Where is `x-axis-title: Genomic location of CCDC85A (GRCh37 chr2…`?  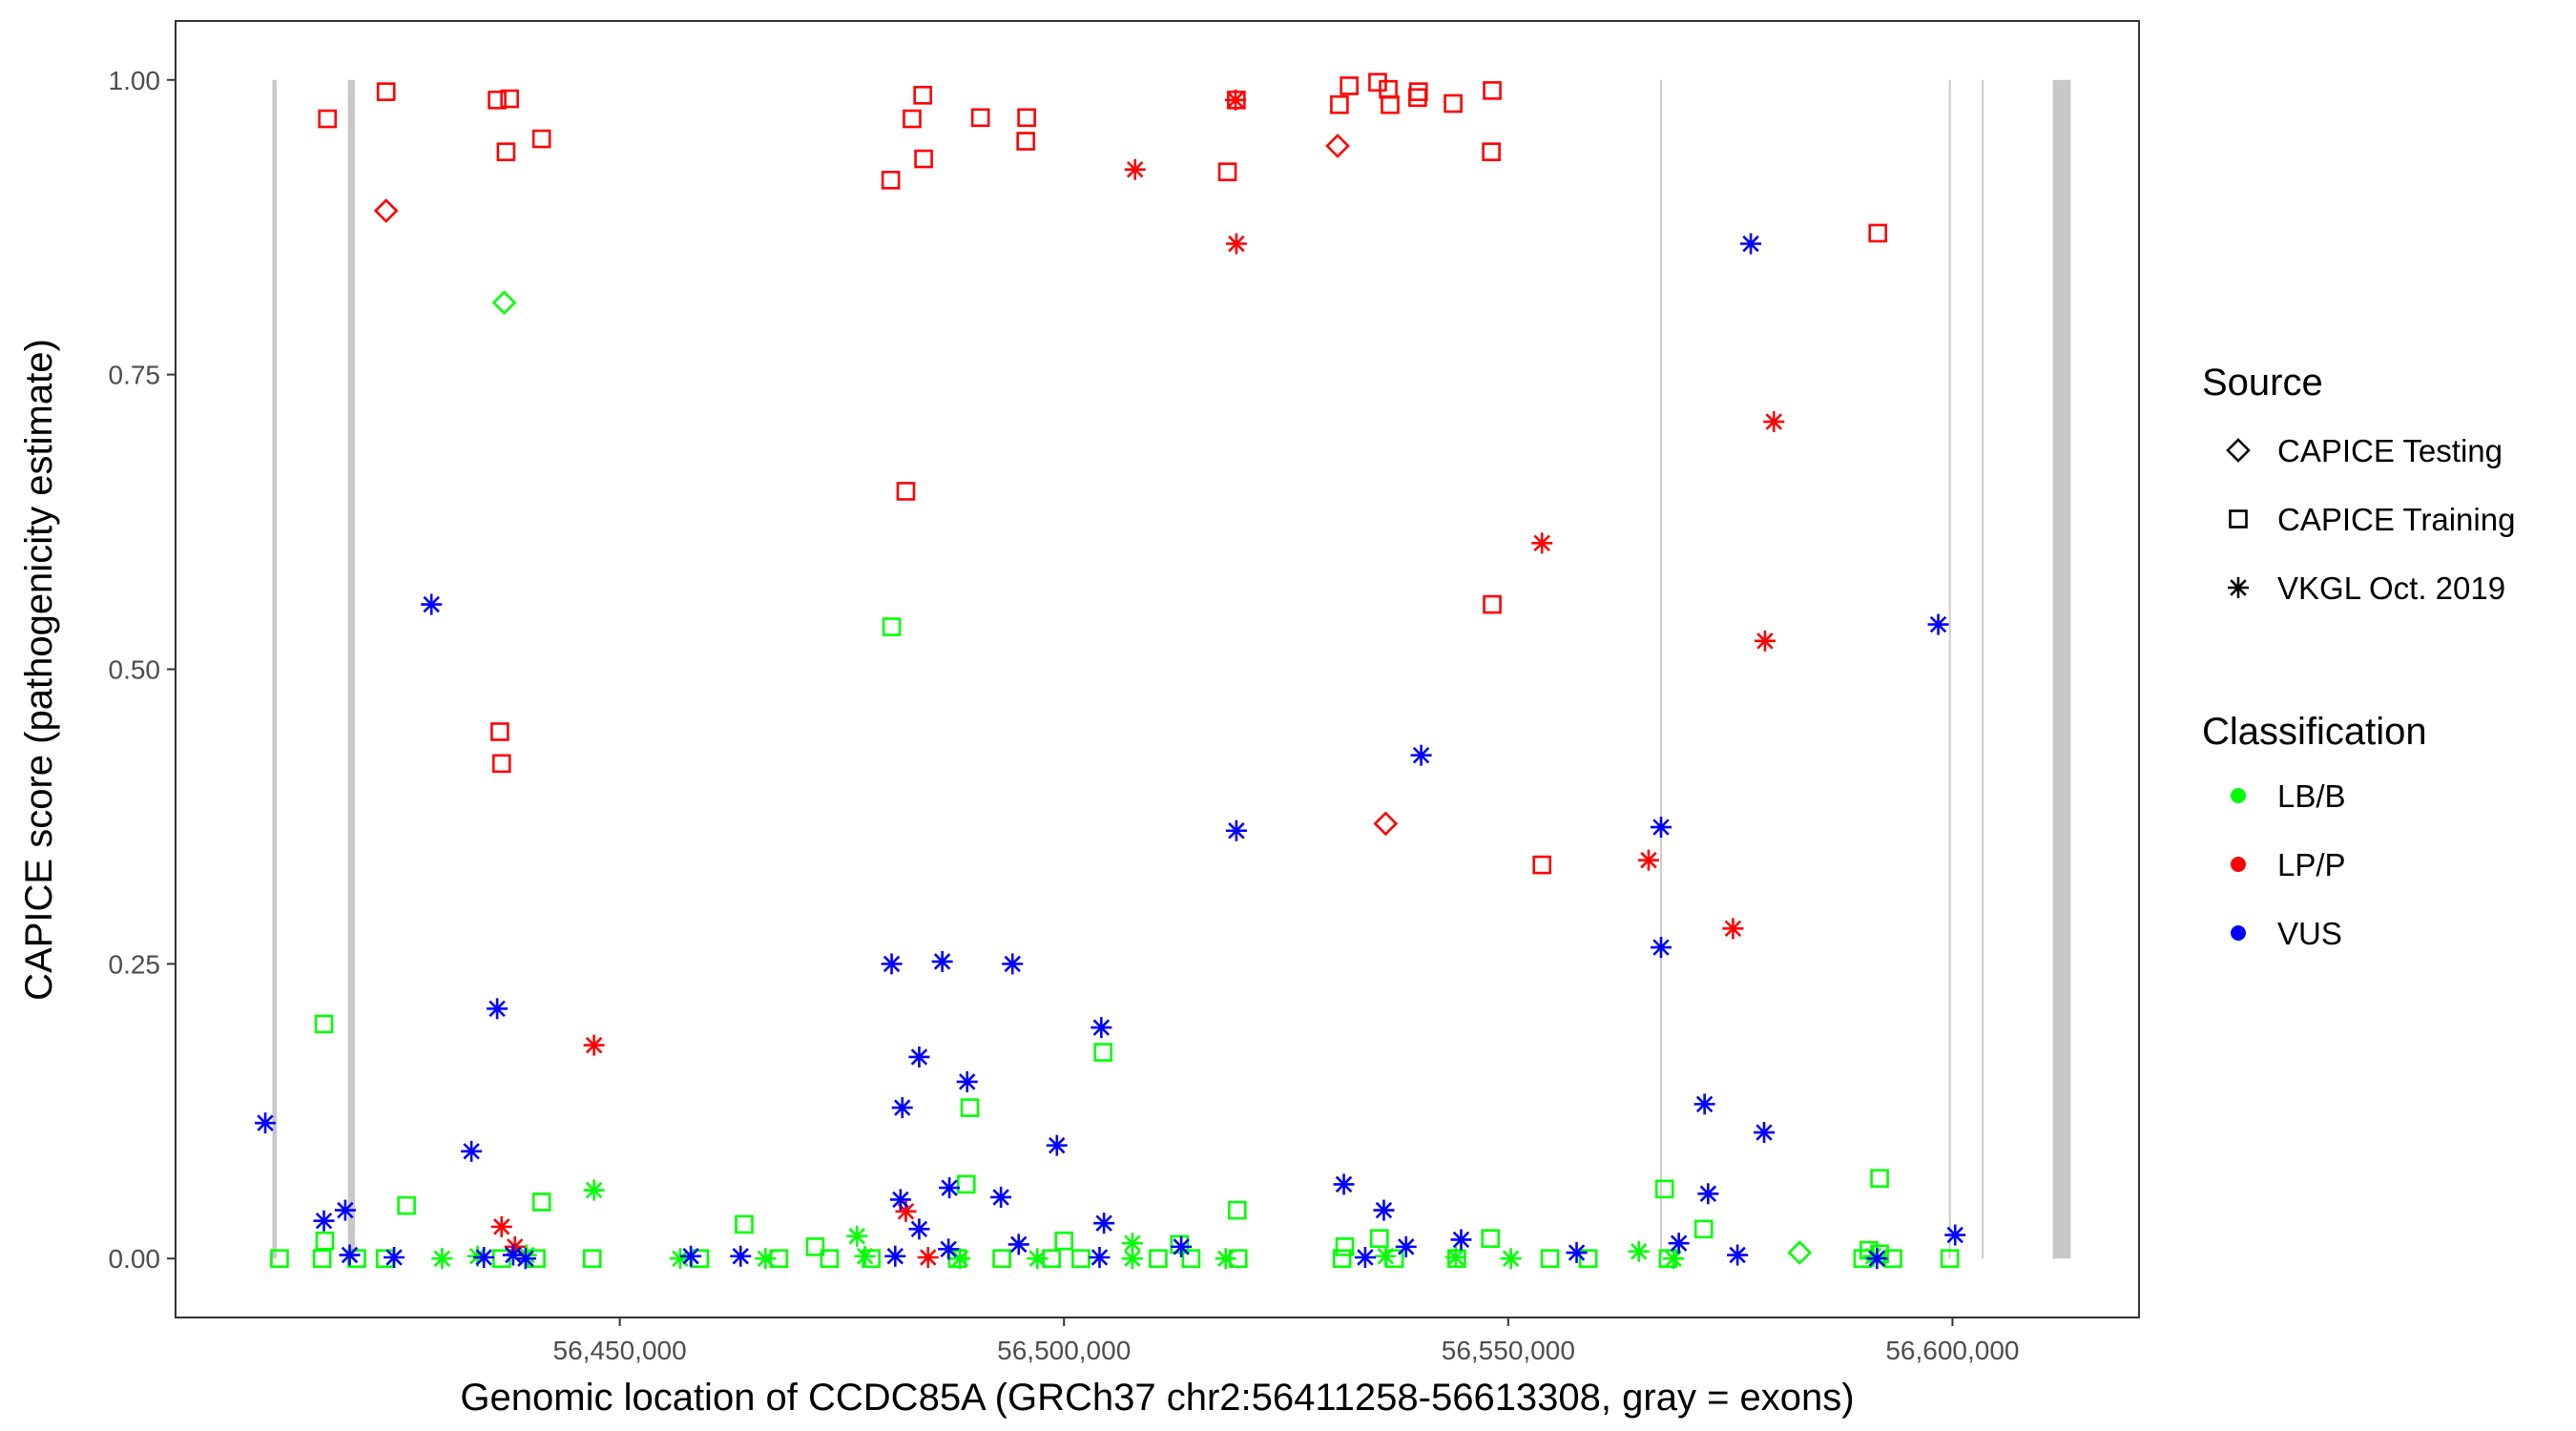 x-axis-title: Genomic location of CCDC85A (GRCh37 chr2… is located at coordinates (1157, 1398).